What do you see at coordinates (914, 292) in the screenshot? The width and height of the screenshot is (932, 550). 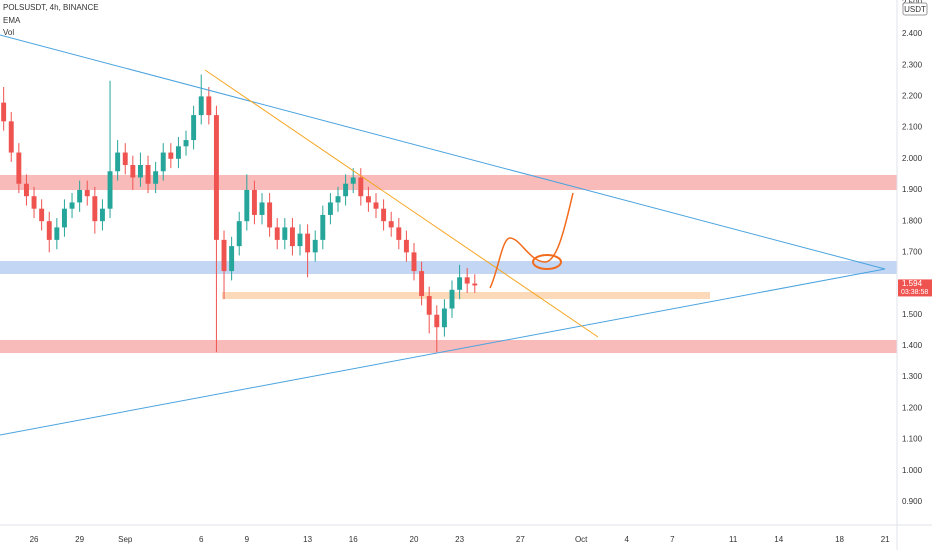 I see `countdown: 03:38:58` at bounding box center [914, 292].